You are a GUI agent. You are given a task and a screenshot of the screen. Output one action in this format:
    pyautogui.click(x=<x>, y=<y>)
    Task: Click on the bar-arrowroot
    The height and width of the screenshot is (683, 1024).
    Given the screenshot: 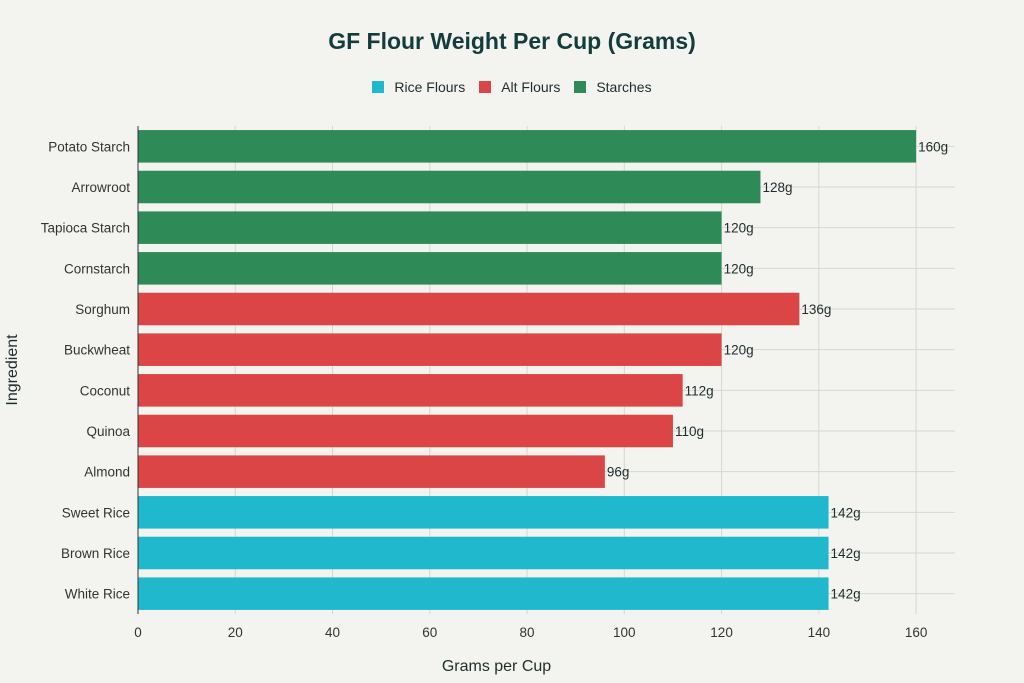 What is the action you would take?
    pyautogui.click(x=449, y=187)
    